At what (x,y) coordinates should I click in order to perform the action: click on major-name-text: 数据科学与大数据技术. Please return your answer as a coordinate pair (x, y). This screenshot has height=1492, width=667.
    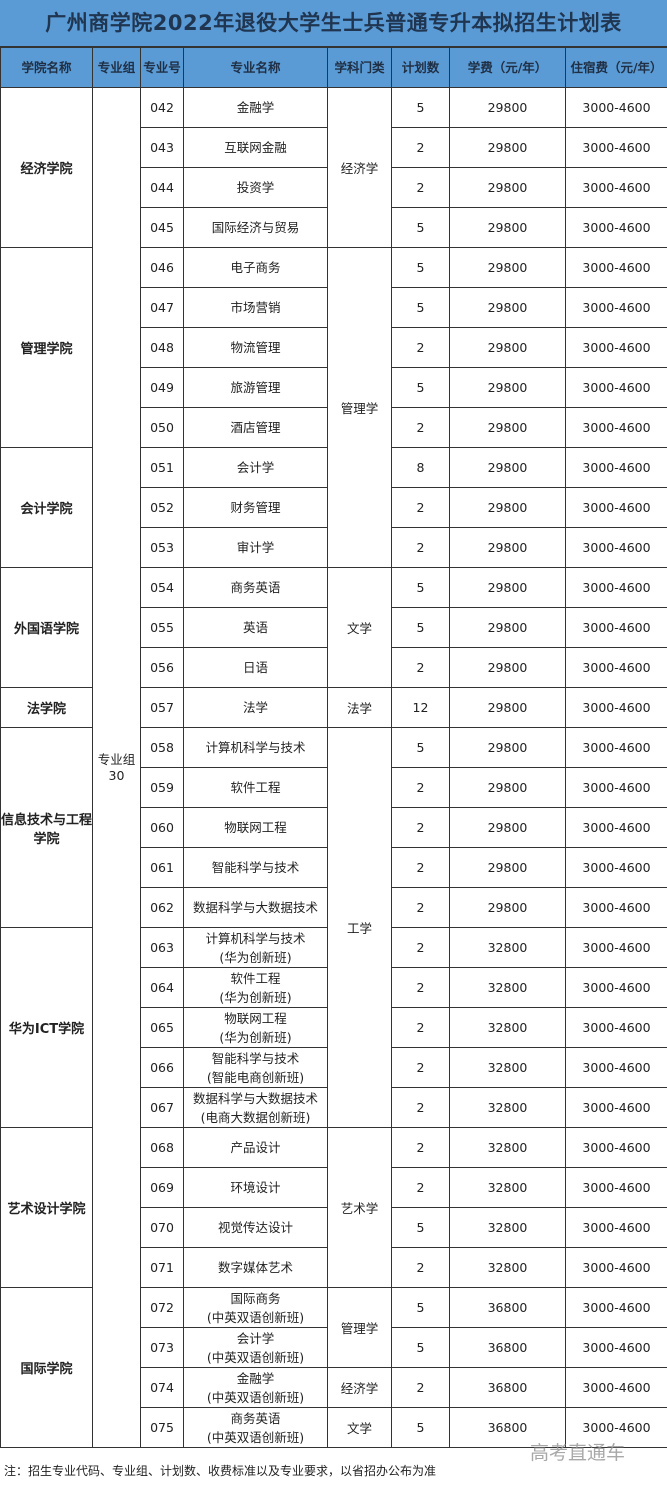
    Looking at the image, I should click on (255, 1098).